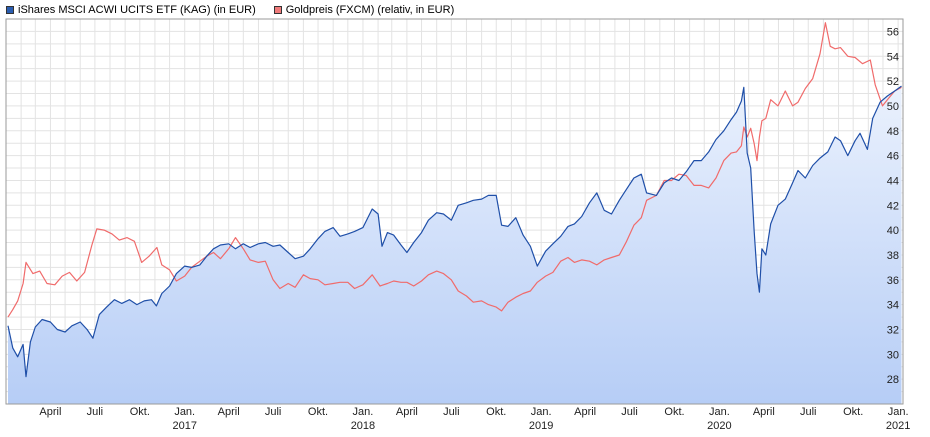  What do you see at coordinates (277, 10) in the screenshot?
I see `legend-swatch-gold` at bounding box center [277, 10].